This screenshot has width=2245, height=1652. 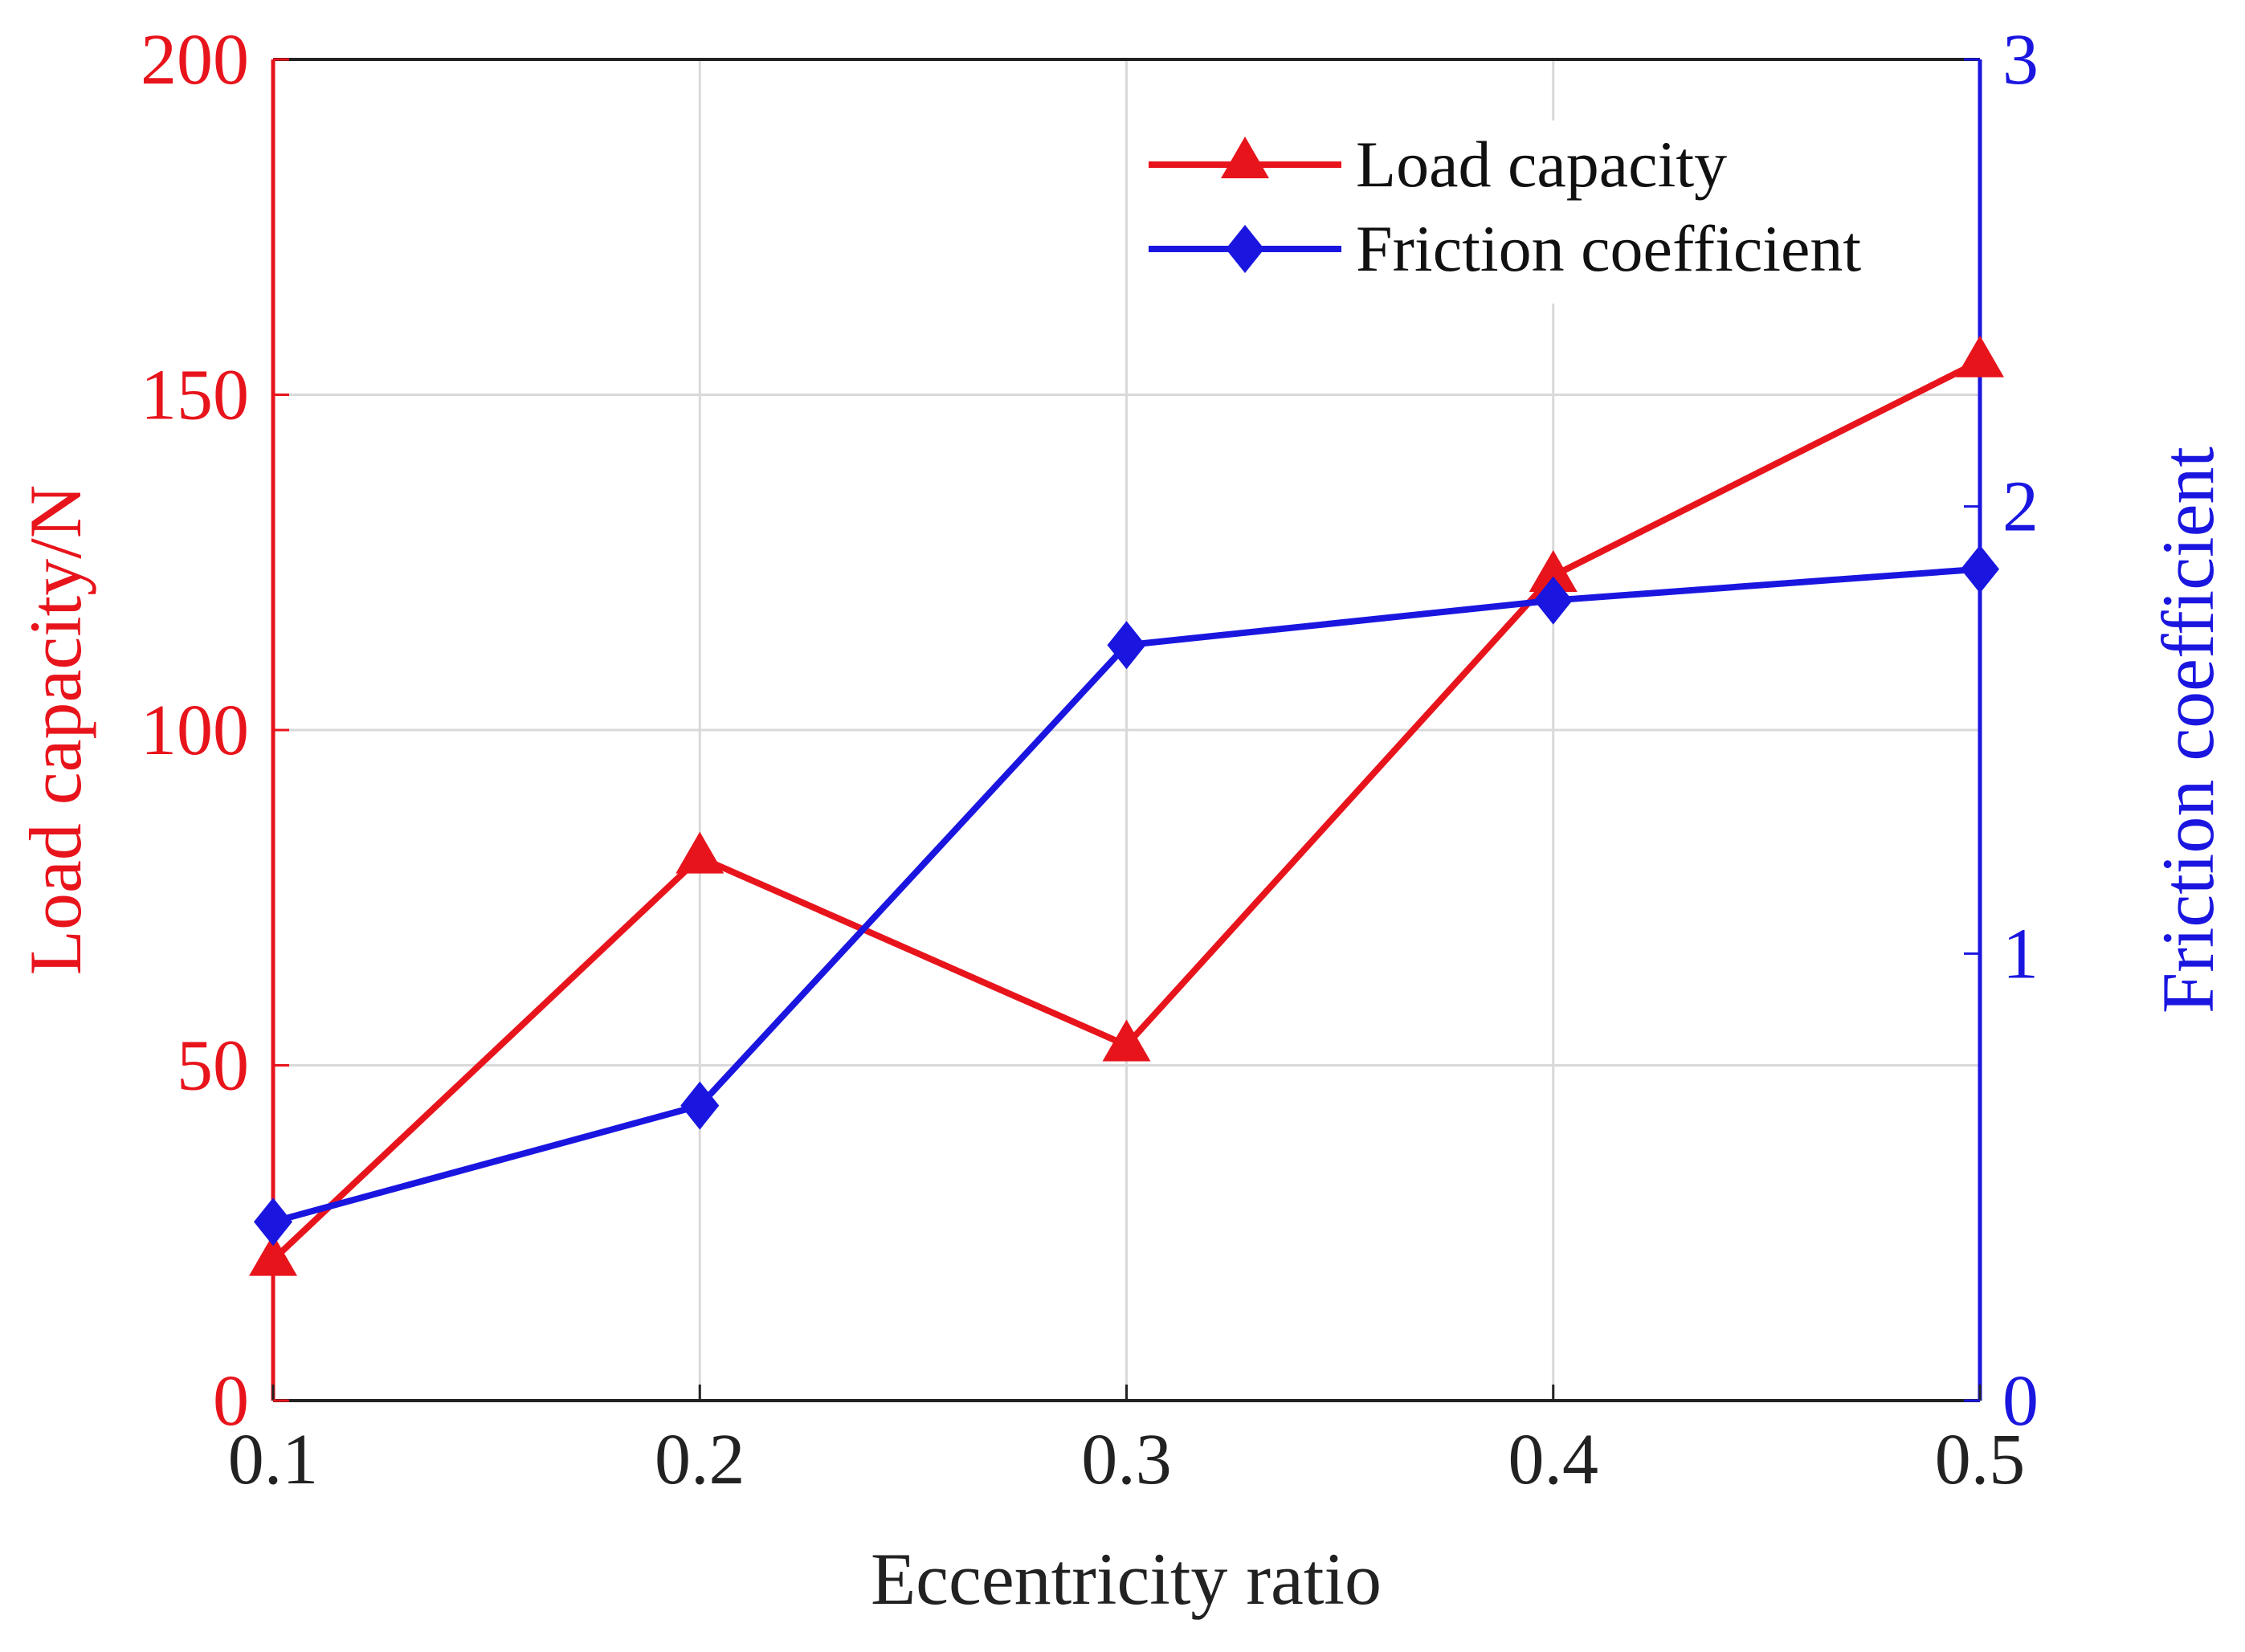 What do you see at coordinates (700, 1459) in the screenshot?
I see `x-tick-label: 0.2` at bounding box center [700, 1459].